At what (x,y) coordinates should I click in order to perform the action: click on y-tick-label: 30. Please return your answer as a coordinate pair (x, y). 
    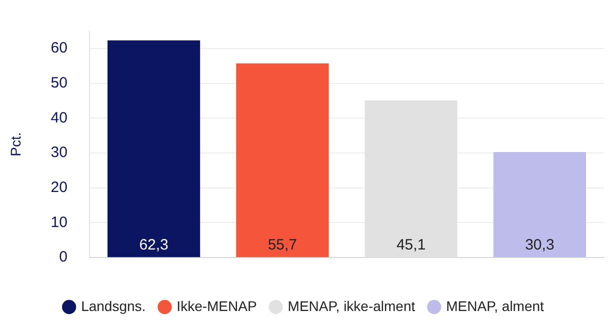
    Looking at the image, I should click on (59, 153).